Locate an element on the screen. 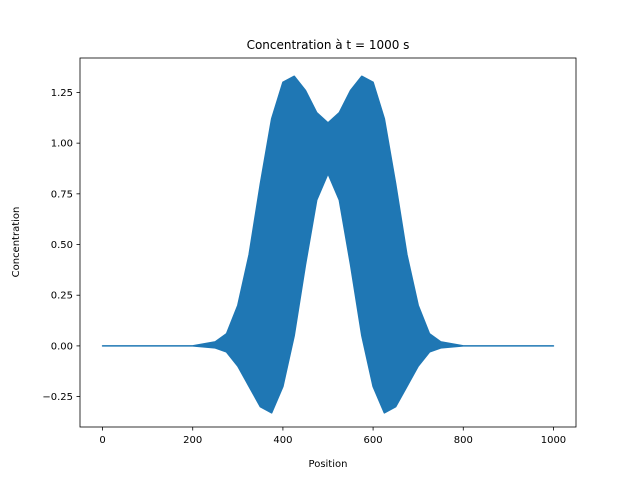 This screenshot has width=640, height=484. chart-title: Concentration à t = 1000 s is located at coordinates (328, 45).